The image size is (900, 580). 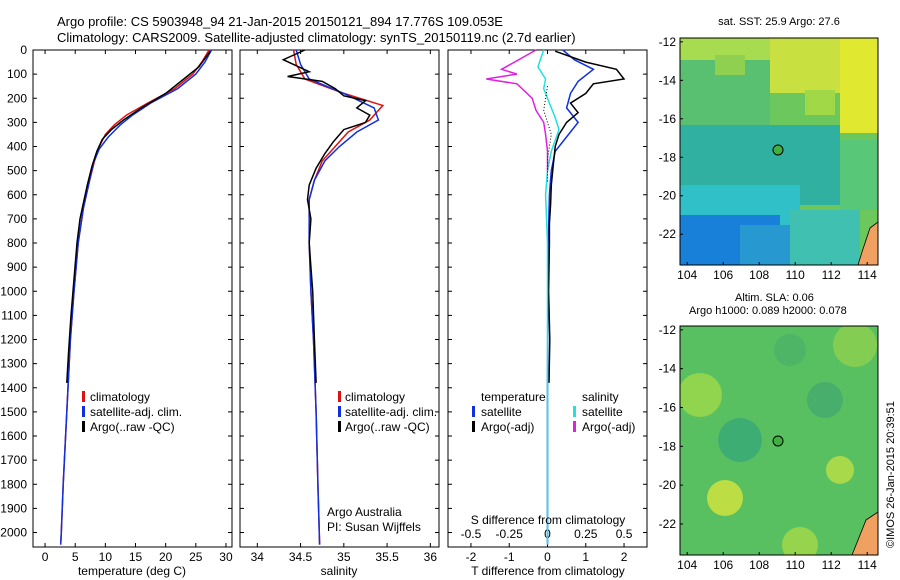 What do you see at coordinates (624, 557) in the screenshot?
I see `x-tick-label: 2` at bounding box center [624, 557].